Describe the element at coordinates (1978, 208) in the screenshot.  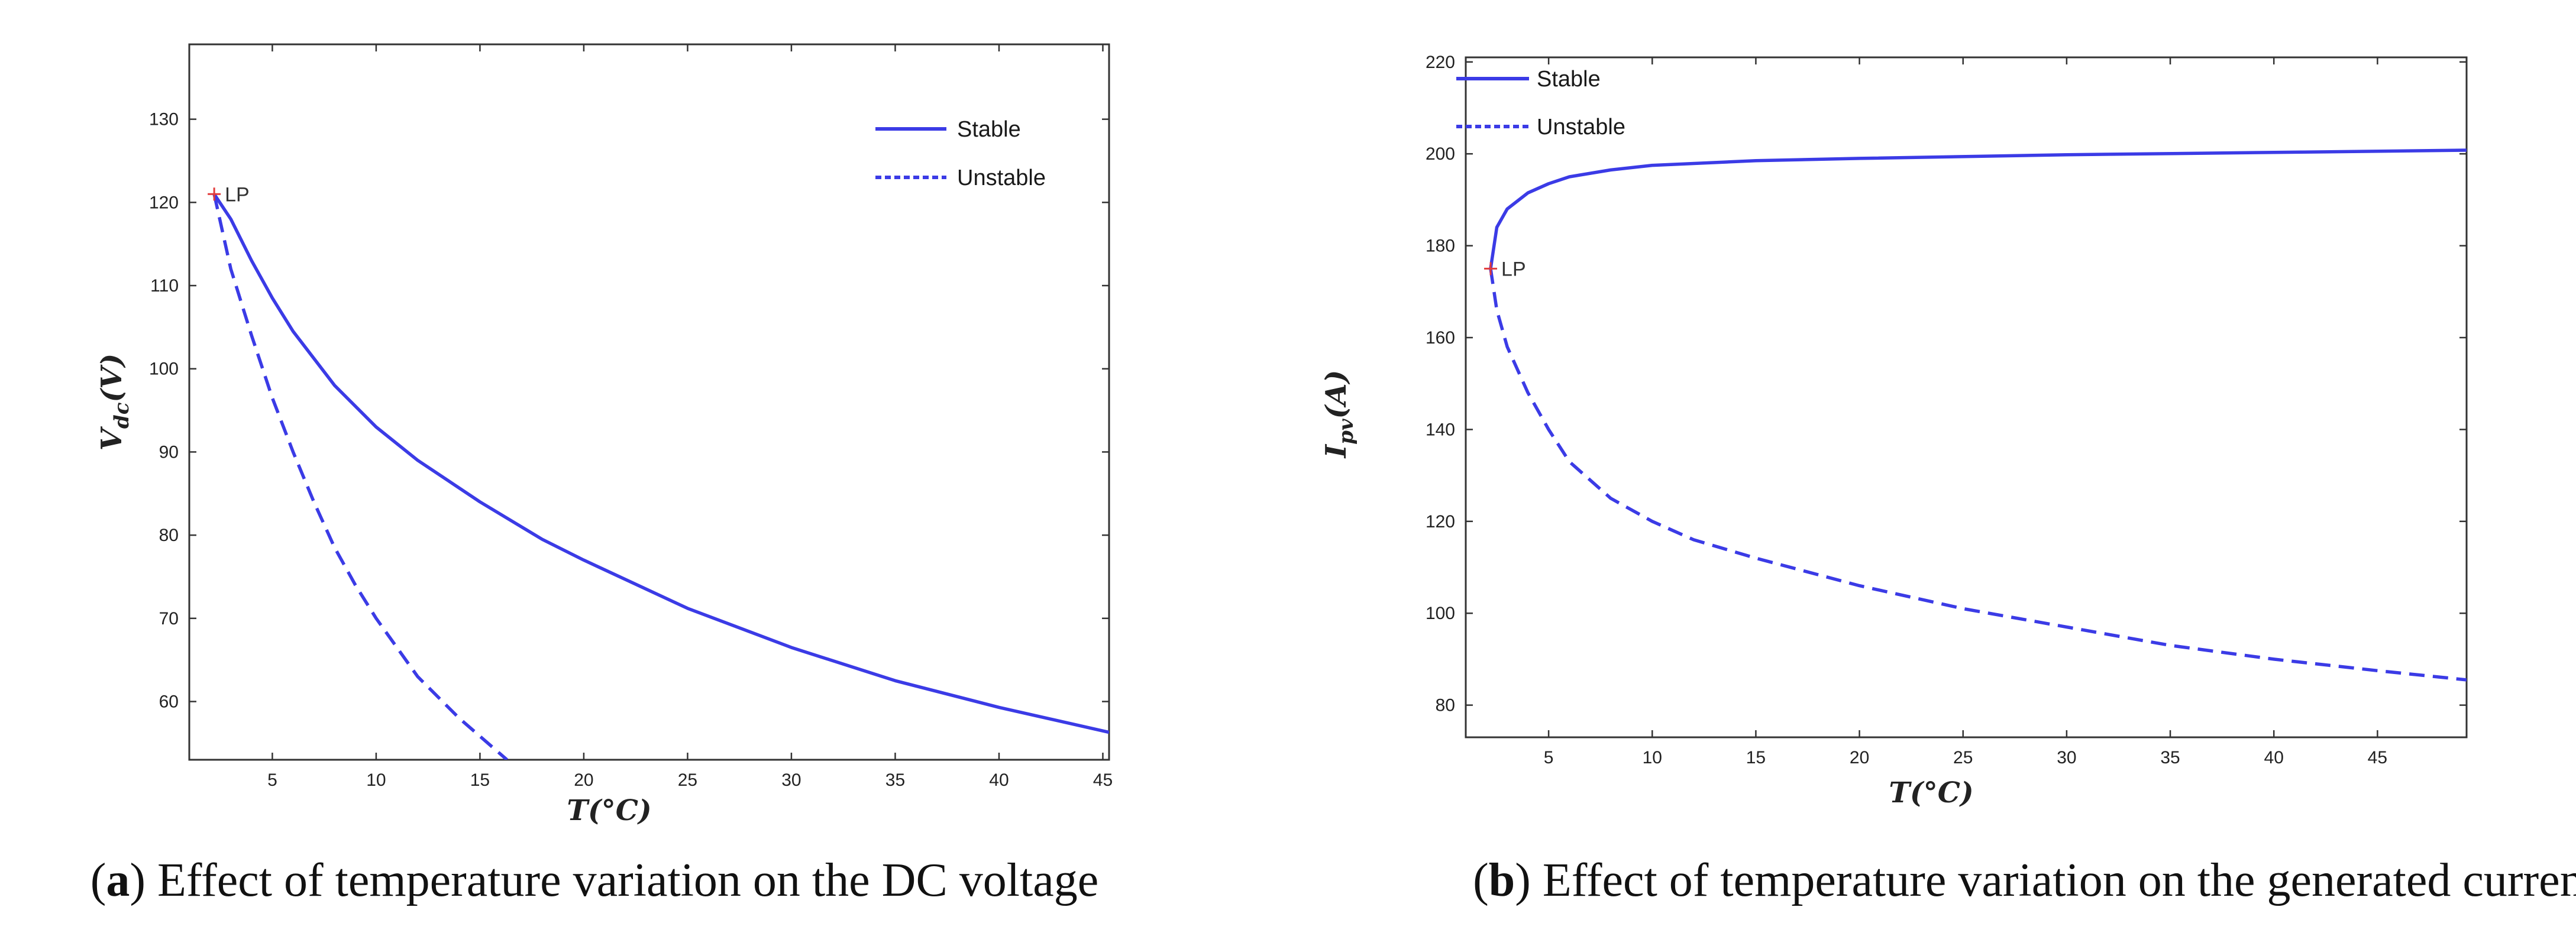
I see `series-line-stable` at that location.